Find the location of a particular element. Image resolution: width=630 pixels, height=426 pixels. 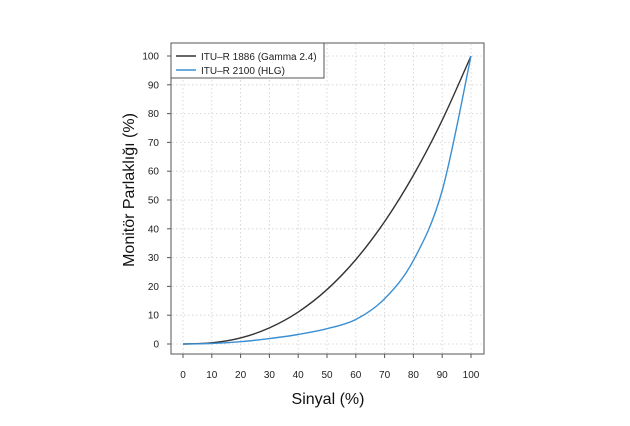

y-tick-label: 10 is located at coordinates (154, 316).